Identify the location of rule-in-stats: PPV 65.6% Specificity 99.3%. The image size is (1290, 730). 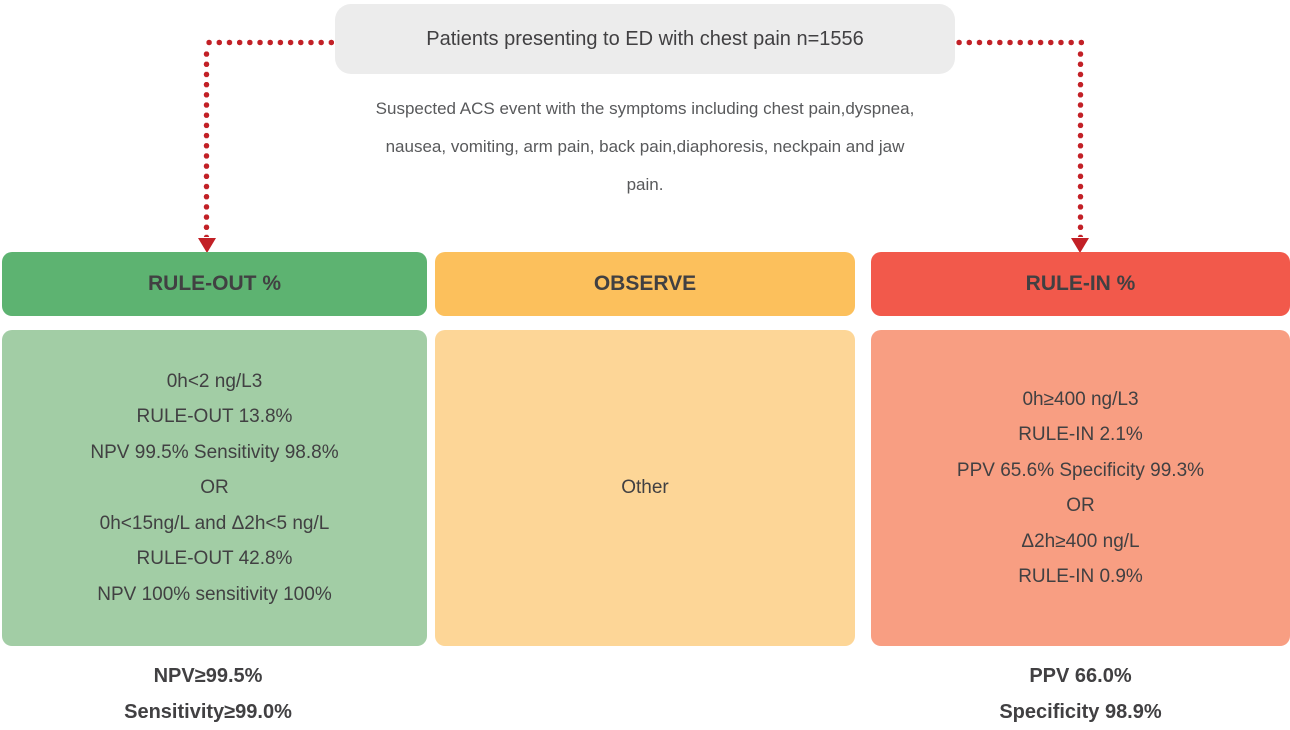
(1080, 470).